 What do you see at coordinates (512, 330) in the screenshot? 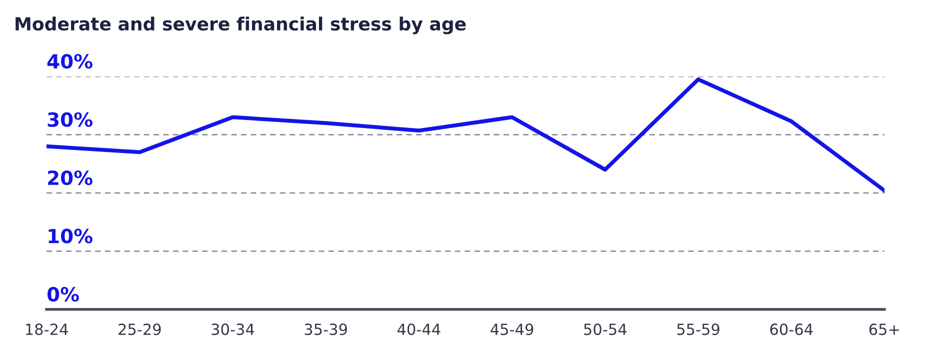
I see `x-tick-label: 45-49` at bounding box center [512, 330].